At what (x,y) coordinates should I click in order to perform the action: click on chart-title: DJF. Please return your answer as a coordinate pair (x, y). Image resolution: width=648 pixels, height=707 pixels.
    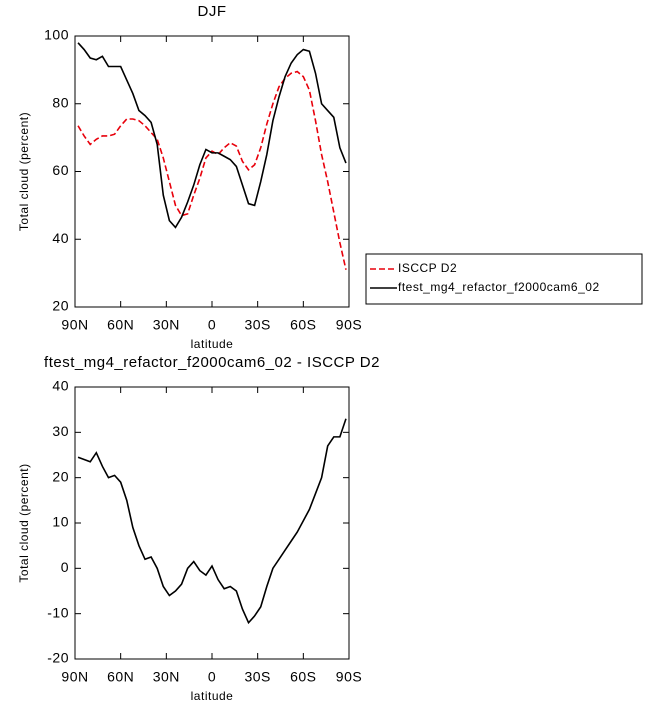
    Looking at the image, I should click on (212, 11).